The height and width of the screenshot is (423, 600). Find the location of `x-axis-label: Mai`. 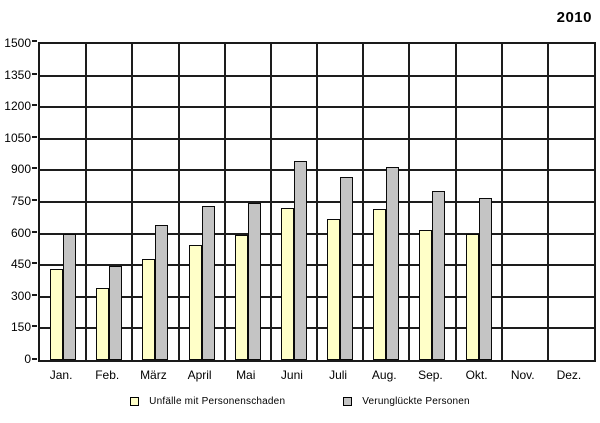

x-axis-label: Mai is located at coordinates (246, 375).